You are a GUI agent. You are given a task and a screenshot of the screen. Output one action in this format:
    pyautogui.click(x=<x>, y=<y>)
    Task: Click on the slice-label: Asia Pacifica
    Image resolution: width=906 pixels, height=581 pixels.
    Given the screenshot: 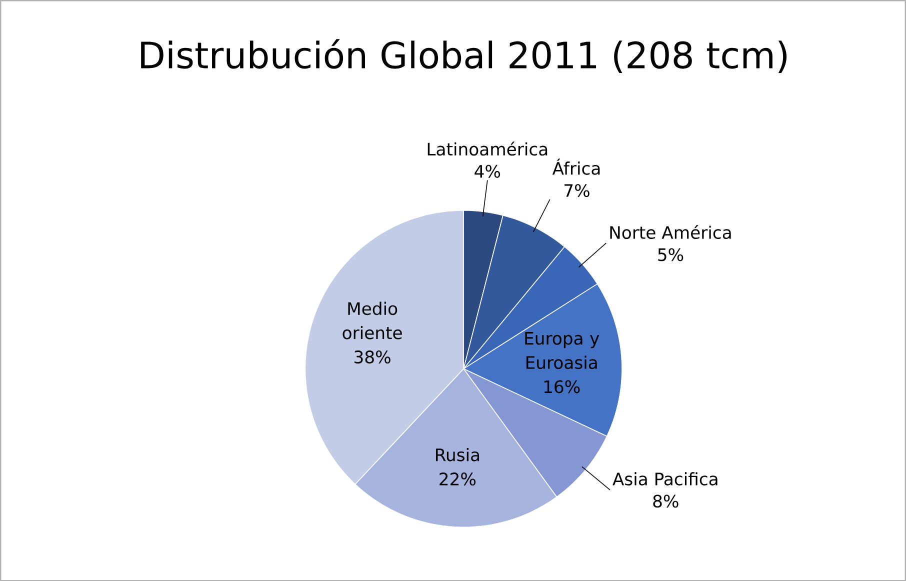 What is the action you would take?
    pyautogui.click(x=665, y=479)
    